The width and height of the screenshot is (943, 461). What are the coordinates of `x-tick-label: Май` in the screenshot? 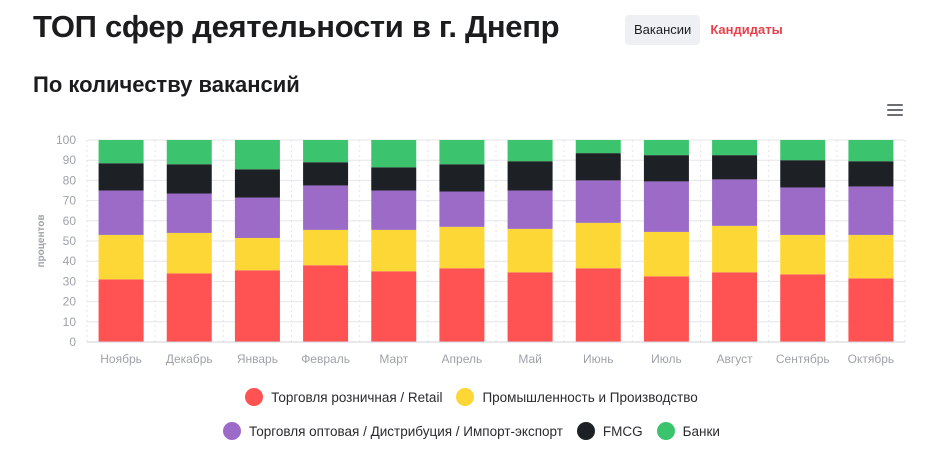 It's located at (530, 359).